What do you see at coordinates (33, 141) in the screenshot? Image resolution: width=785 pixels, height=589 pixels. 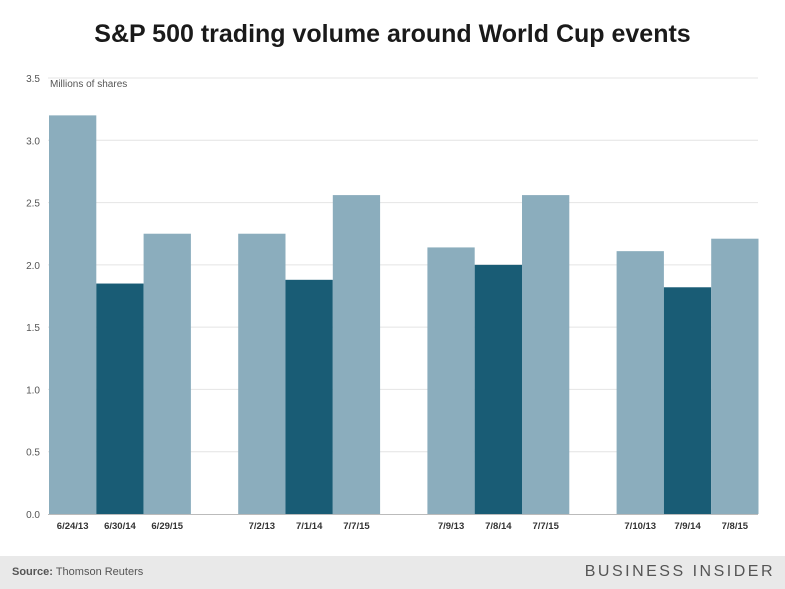 I see `y-tick-label: 3.0` at bounding box center [33, 141].